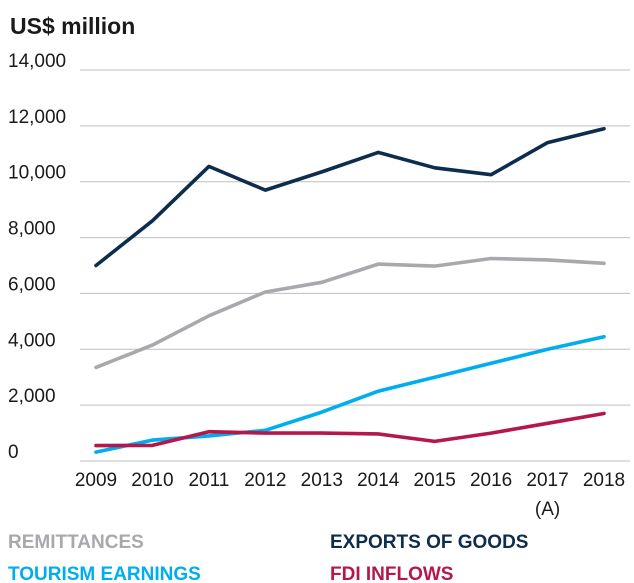 This screenshot has height=583, width=634. What do you see at coordinates (72, 26) in the screenshot?
I see `y-axis-label: US$ million` at bounding box center [72, 26].